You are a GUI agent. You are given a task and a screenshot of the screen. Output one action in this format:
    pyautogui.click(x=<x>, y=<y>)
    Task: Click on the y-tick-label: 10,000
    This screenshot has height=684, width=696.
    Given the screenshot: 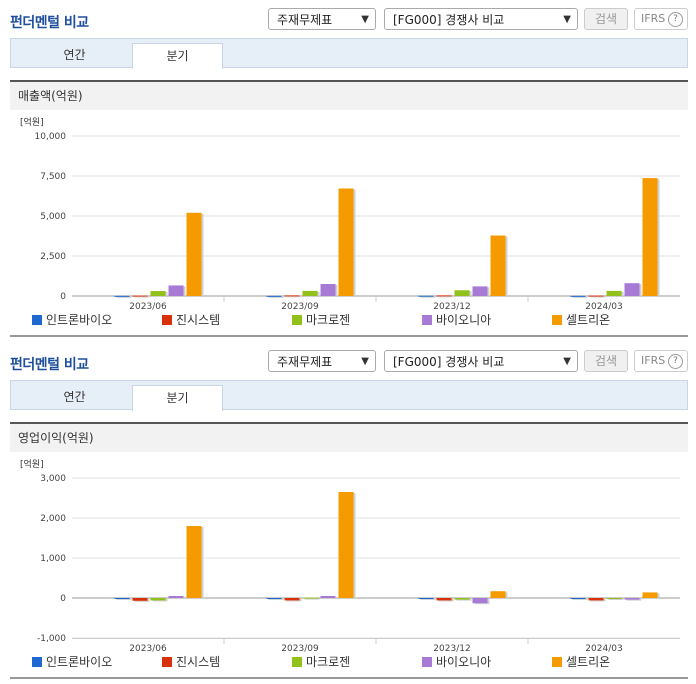 What is the action you would take?
    pyautogui.click(x=51, y=137)
    